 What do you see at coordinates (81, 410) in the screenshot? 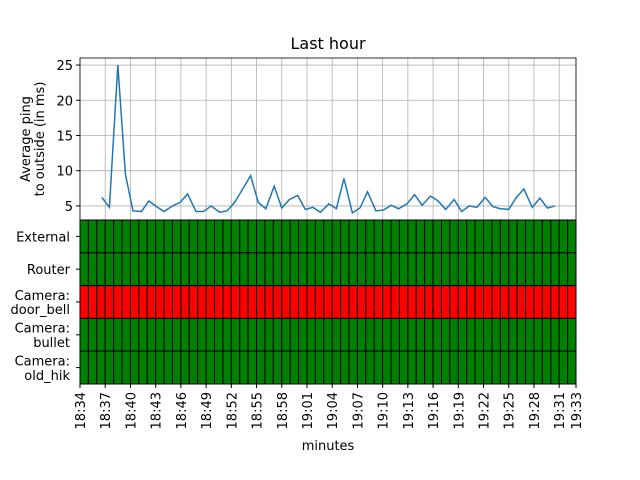
I see `x-tick-label: 18:34` at bounding box center [81, 410].